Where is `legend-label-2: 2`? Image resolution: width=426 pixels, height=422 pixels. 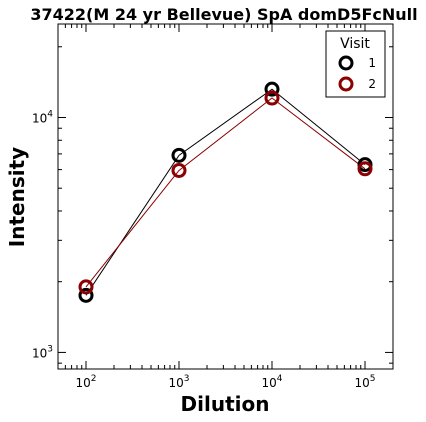 legend-label-2: 2 is located at coordinates (372, 84).